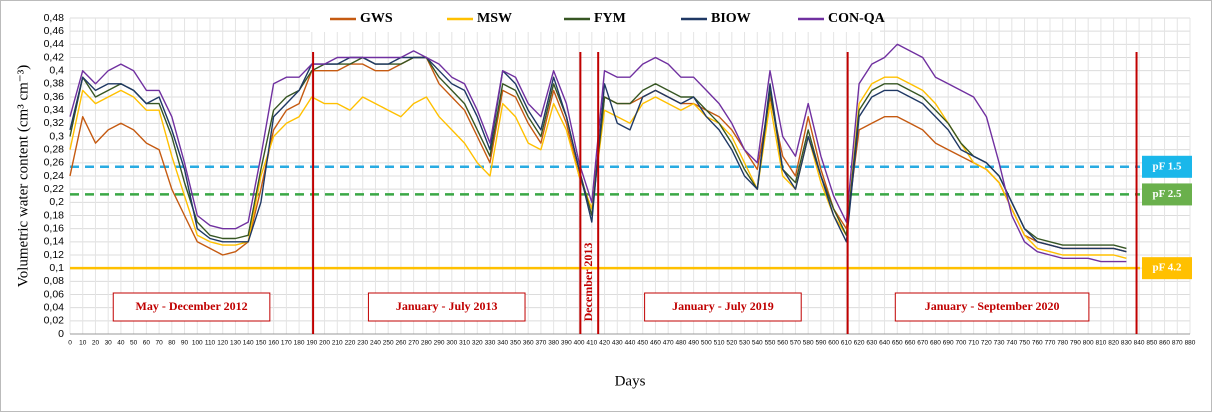  What do you see at coordinates (56, 268) in the screenshot?
I see `y-tick-label: 0,1` at bounding box center [56, 268].